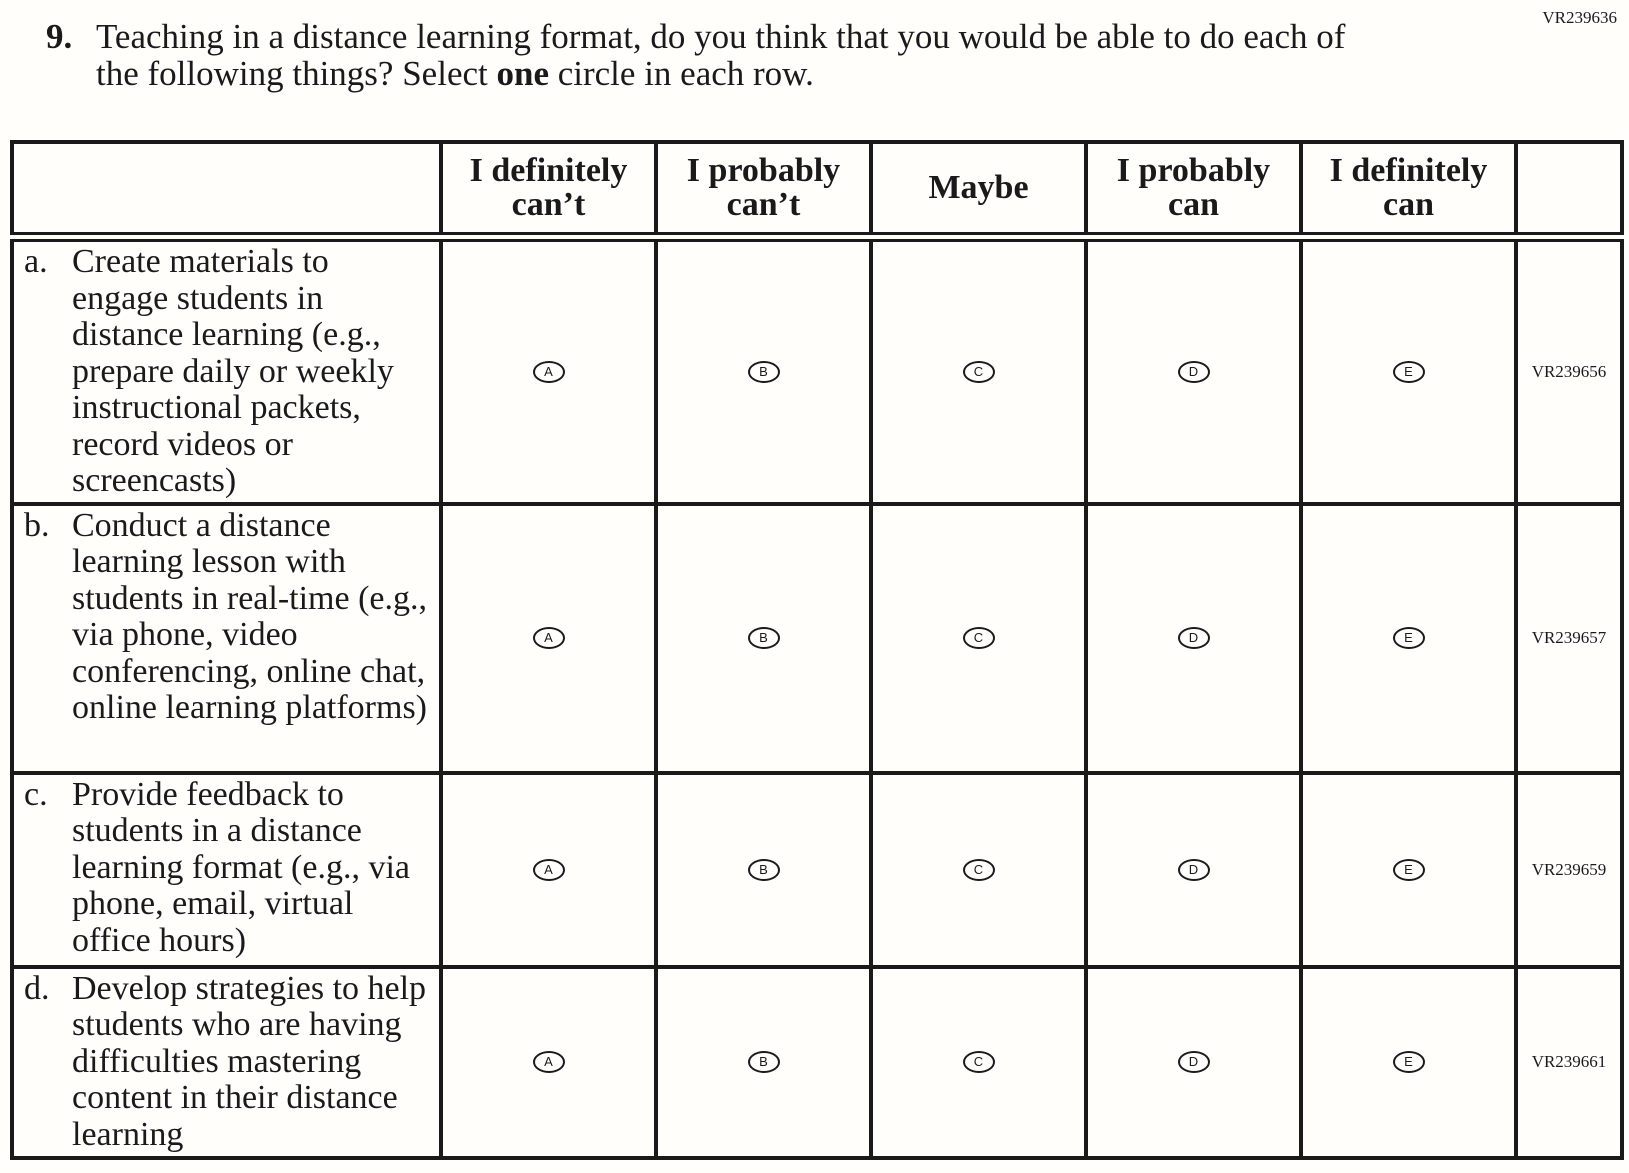 The width and height of the screenshot is (1629, 1173). What do you see at coordinates (59, 36) in the screenshot?
I see `question-number: 9.` at bounding box center [59, 36].